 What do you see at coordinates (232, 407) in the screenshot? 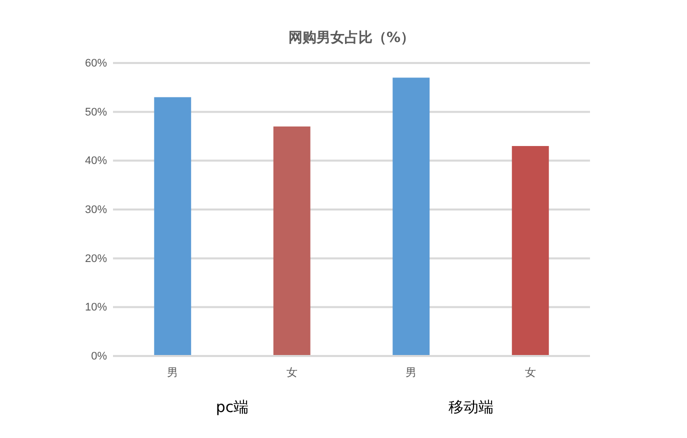
I see `text: pc端` at bounding box center [232, 407].